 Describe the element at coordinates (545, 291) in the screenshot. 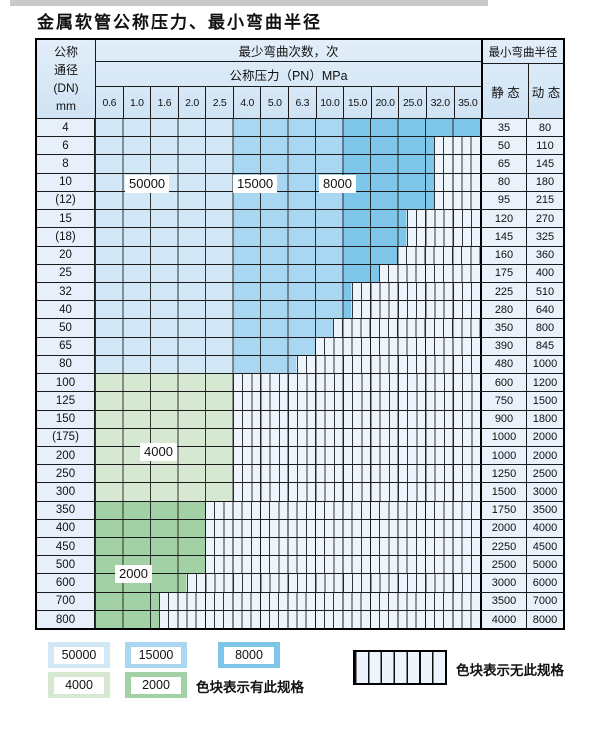

I see `dynamic-radius-cell: 510` at that location.